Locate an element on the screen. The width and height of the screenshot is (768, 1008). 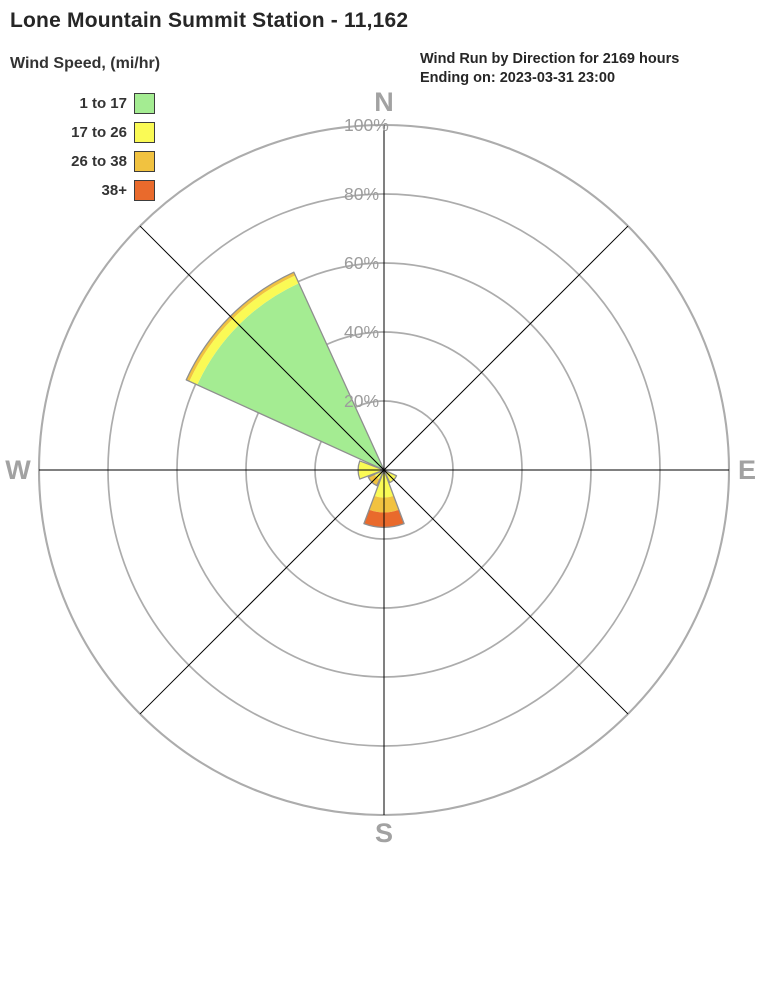
legend-title: Wind Speed, (mi/hr) is located at coordinates (85, 63).